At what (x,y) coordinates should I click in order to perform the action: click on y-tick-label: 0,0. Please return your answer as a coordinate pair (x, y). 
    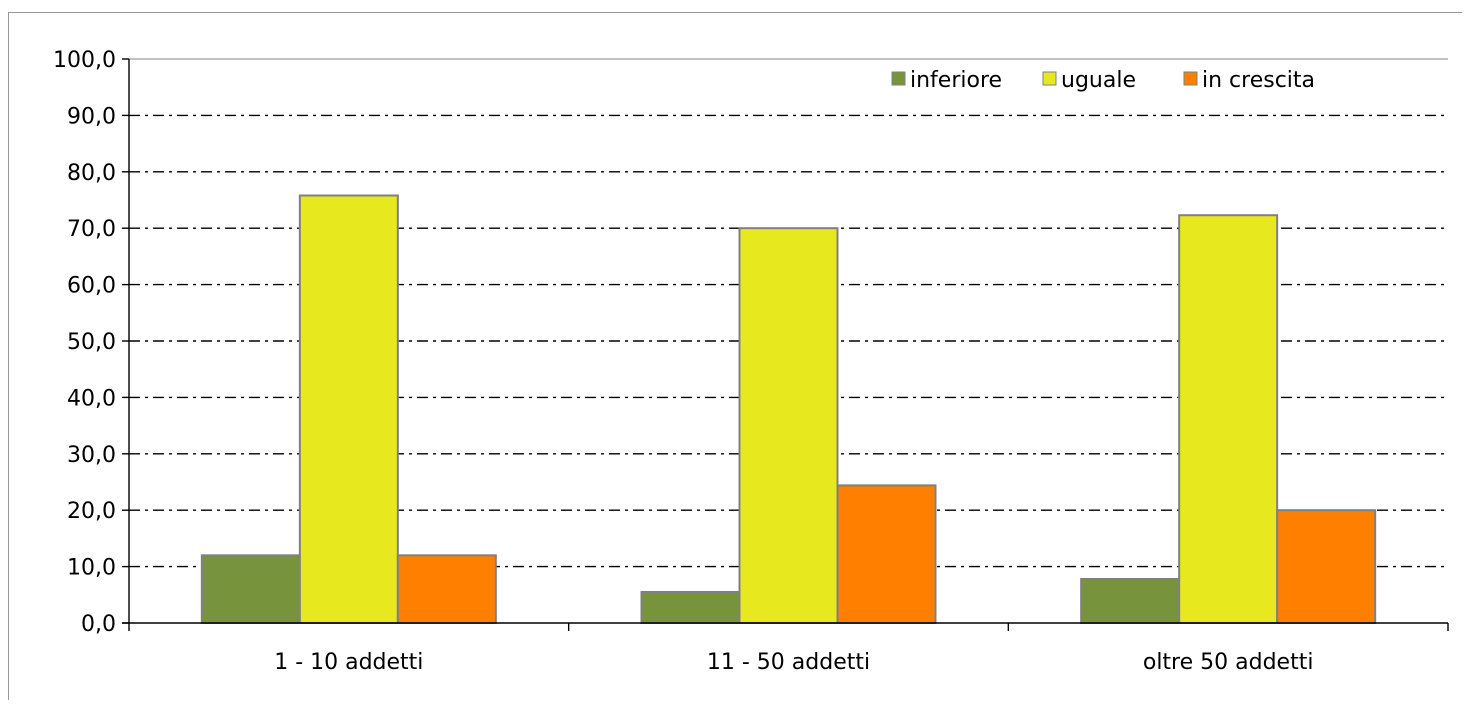
    Looking at the image, I should click on (98, 624).